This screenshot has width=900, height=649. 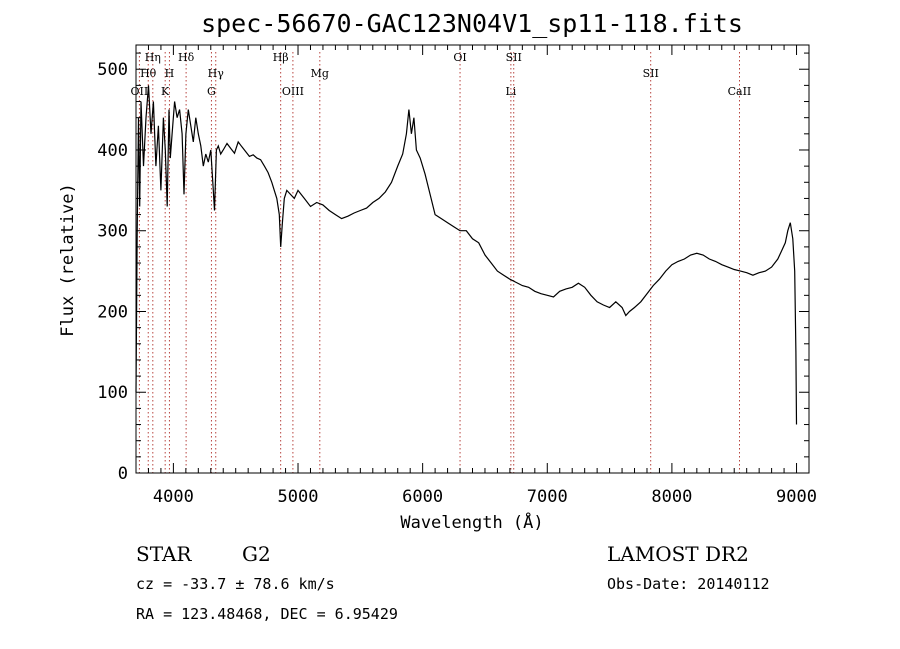 I want to click on x-tick-label: 7000, so click(x=547, y=497).